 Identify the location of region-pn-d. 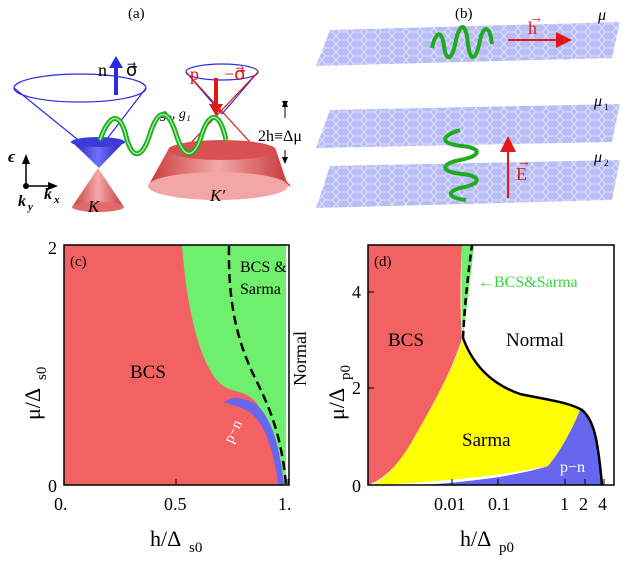
(511, 447).